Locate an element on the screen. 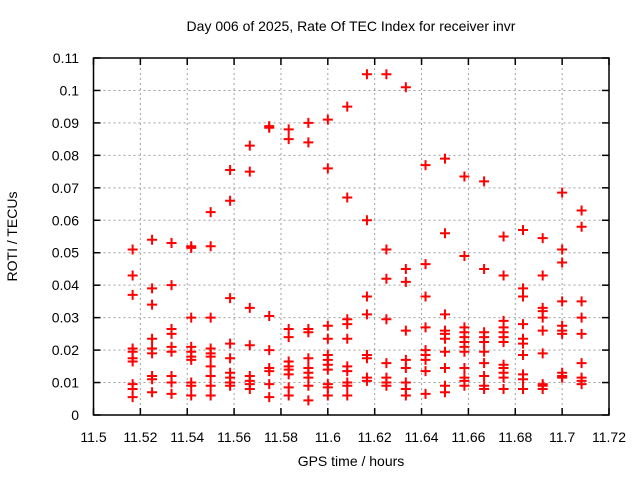  x-tick-label: 11.54 is located at coordinates (187, 437).